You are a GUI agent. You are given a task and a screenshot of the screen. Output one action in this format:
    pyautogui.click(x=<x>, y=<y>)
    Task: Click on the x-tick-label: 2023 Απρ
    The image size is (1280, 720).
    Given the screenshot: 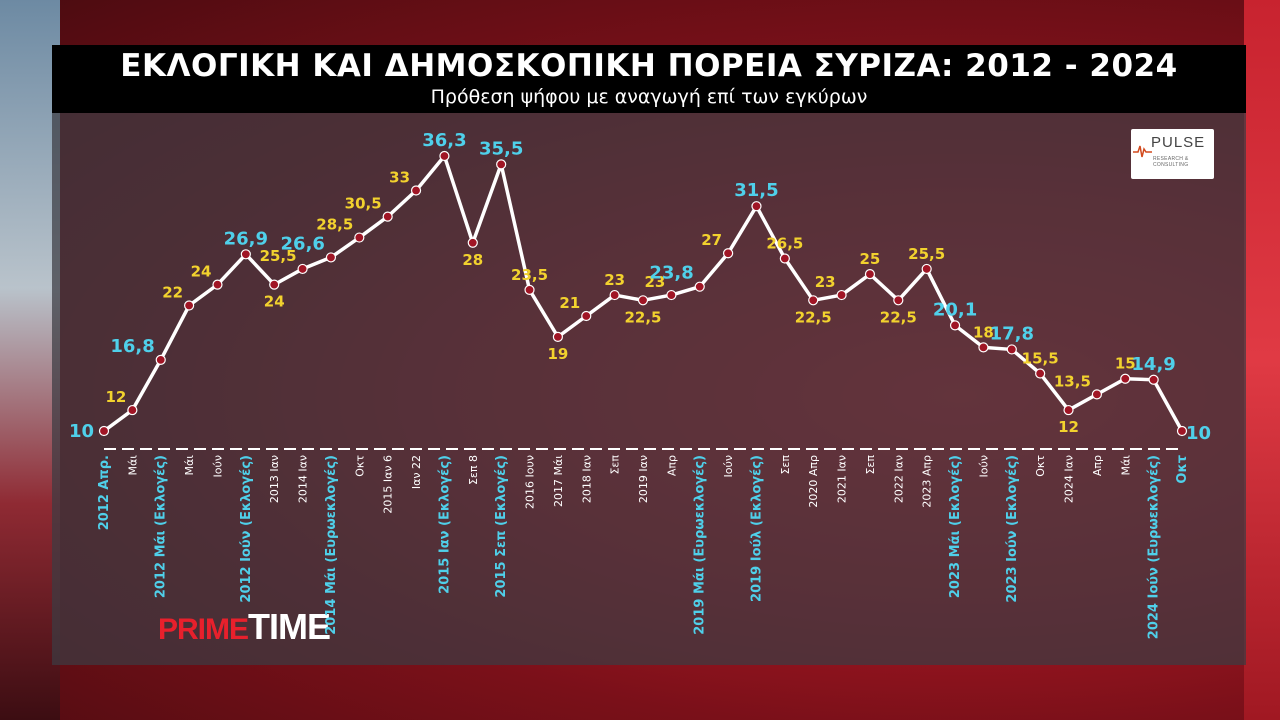 What is the action you would take?
    pyautogui.click(x=927, y=481)
    